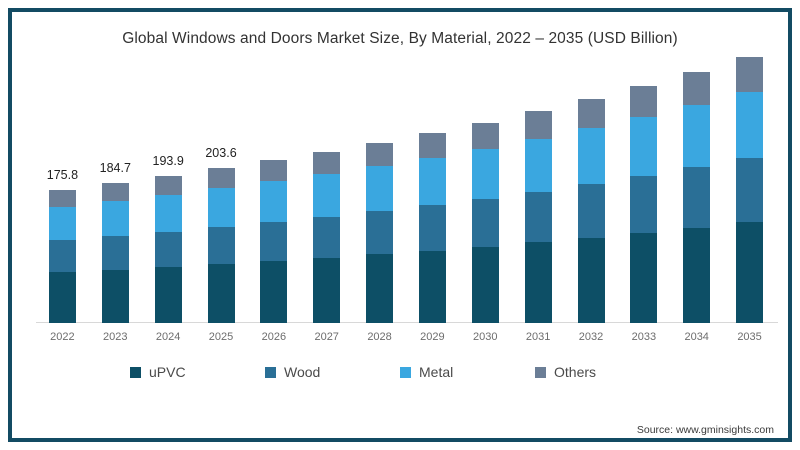 The width and height of the screenshot is (800, 450). Describe the element at coordinates (274, 337) in the screenshot. I see `x-tick-2026: 2026` at that location.